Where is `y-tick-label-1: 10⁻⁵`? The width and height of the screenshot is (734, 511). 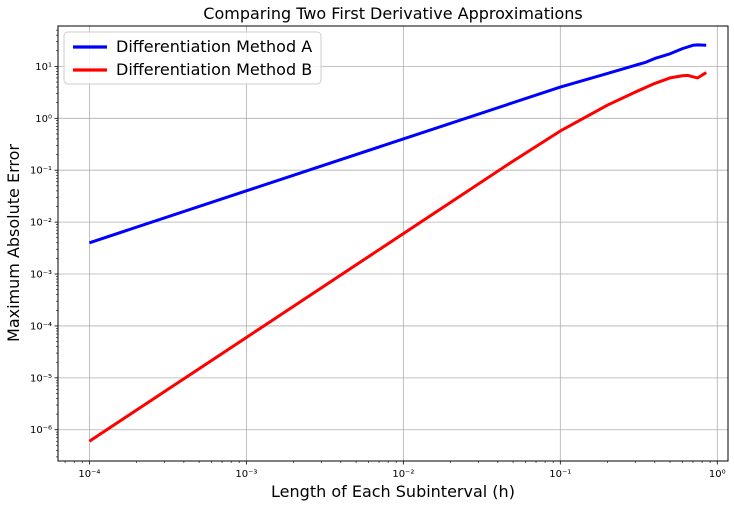
y-tick-label-1: 10⁻⁵ is located at coordinates (41, 378).